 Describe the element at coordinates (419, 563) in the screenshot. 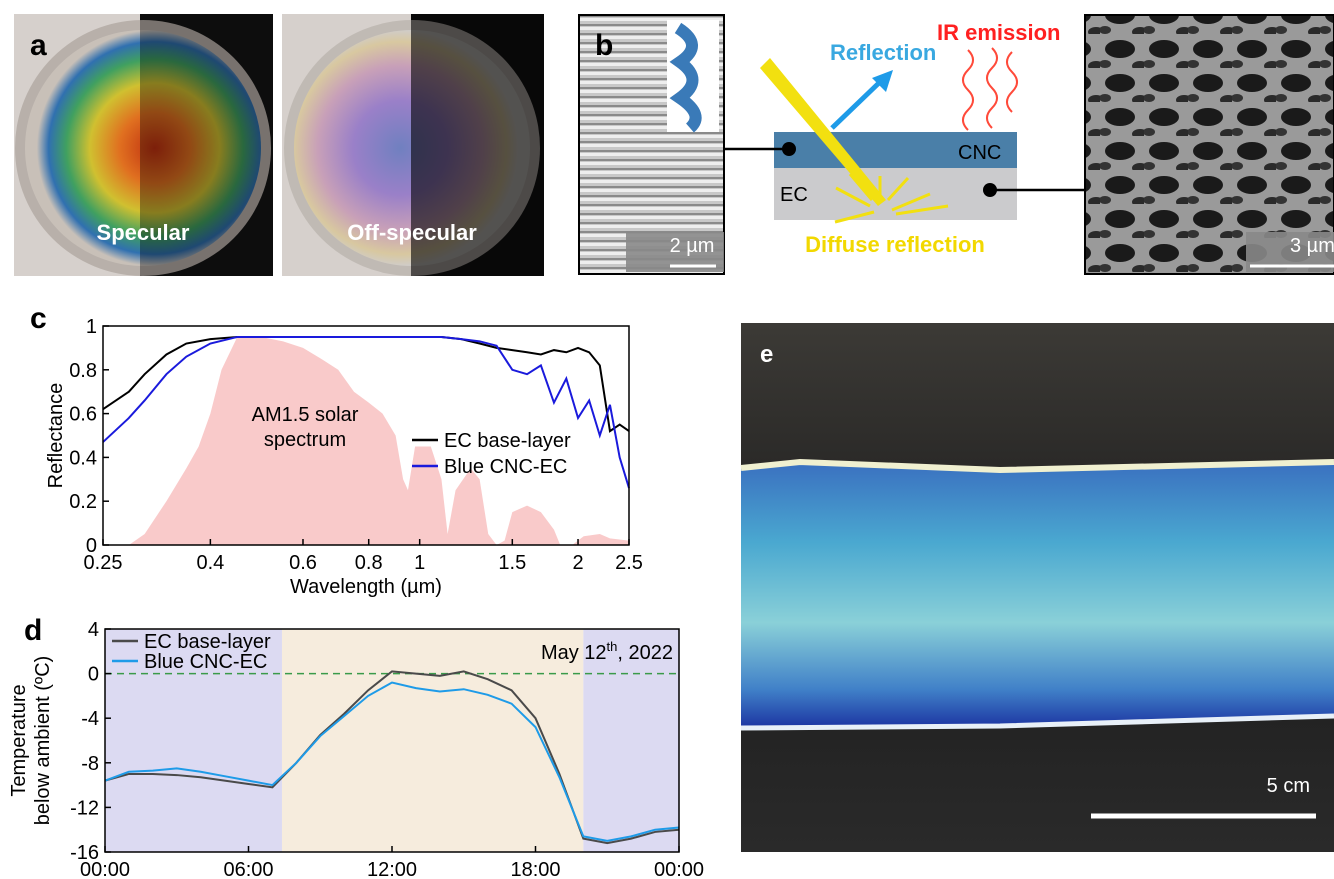

I see `x-tick-label: 1` at that location.